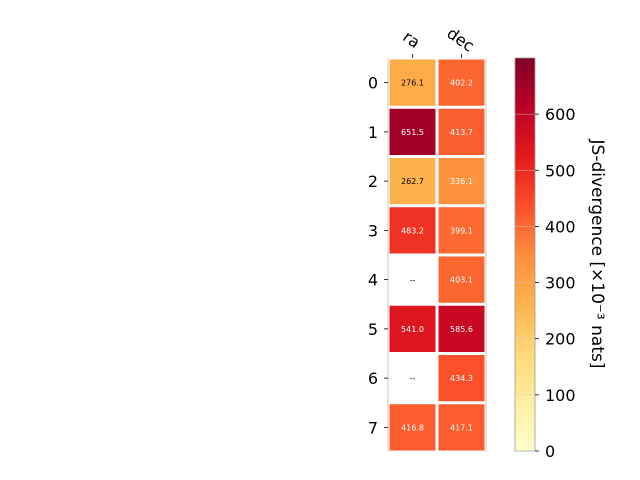  Describe the element at coordinates (373, 132) in the screenshot. I see `y-tick-label: 1` at that location.